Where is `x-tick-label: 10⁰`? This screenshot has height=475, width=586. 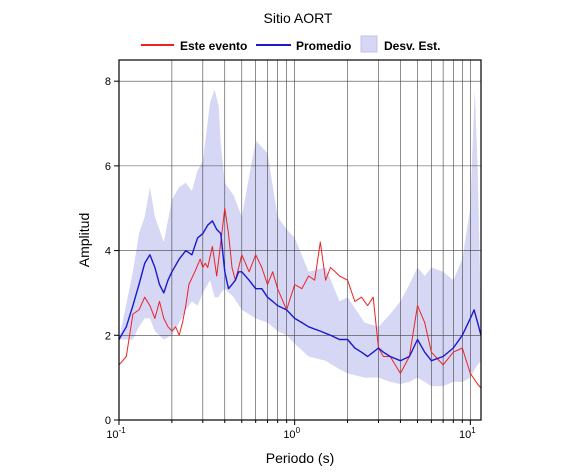 x-tick-label: 10⁰ is located at coordinates (291, 433).